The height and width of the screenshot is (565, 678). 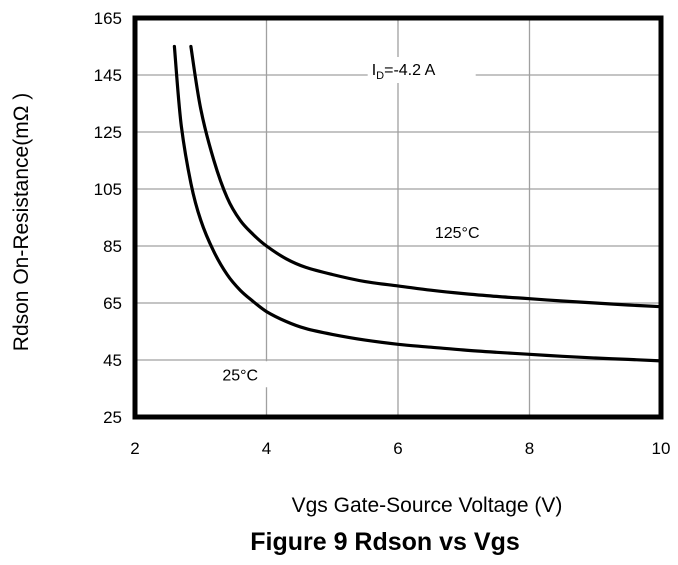 What do you see at coordinates (661, 448) in the screenshot?
I see `x-tick-label: 10` at bounding box center [661, 448].